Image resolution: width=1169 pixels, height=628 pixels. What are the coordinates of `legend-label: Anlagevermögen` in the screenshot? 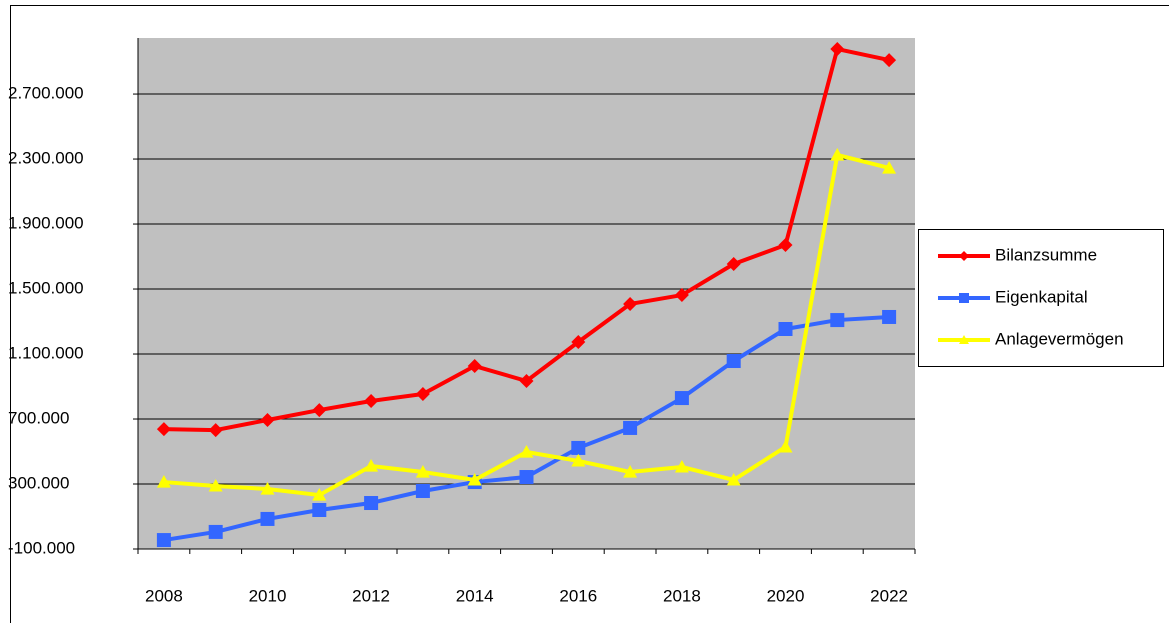 It's located at (1059, 338).